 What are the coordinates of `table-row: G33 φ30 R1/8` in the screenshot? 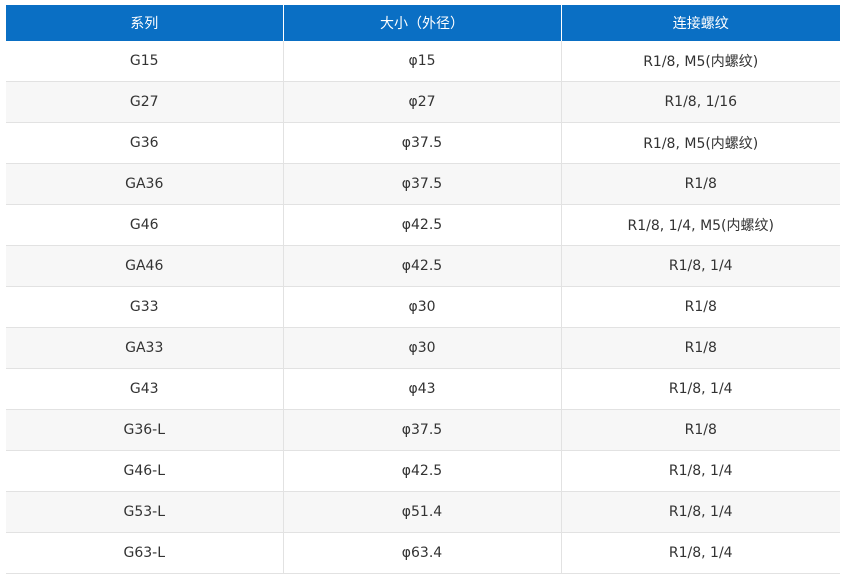 It's located at (423, 307).